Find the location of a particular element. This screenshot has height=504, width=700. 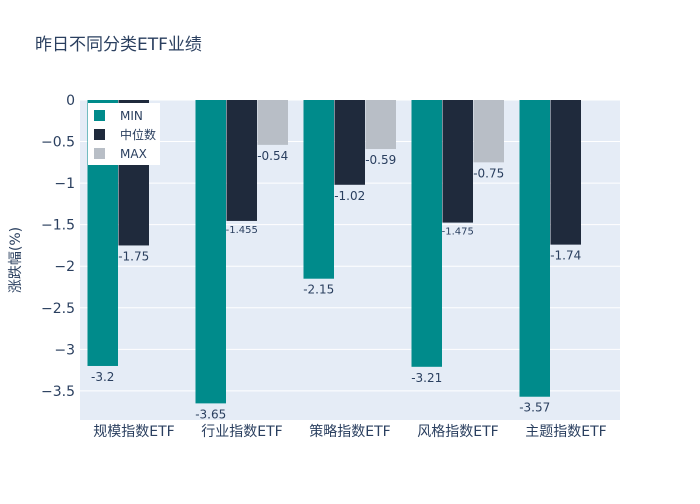

data-label: -1.455 is located at coordinates (242, 230).